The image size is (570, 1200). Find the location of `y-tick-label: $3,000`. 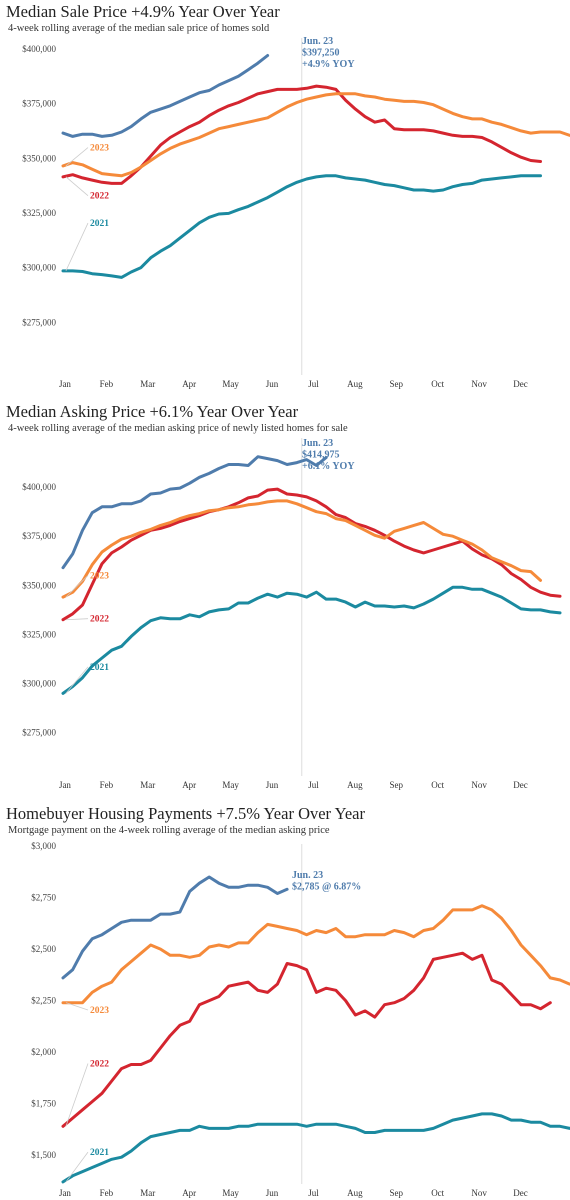

y-tick-label: $3,000 is located at coordinates (43, 846).